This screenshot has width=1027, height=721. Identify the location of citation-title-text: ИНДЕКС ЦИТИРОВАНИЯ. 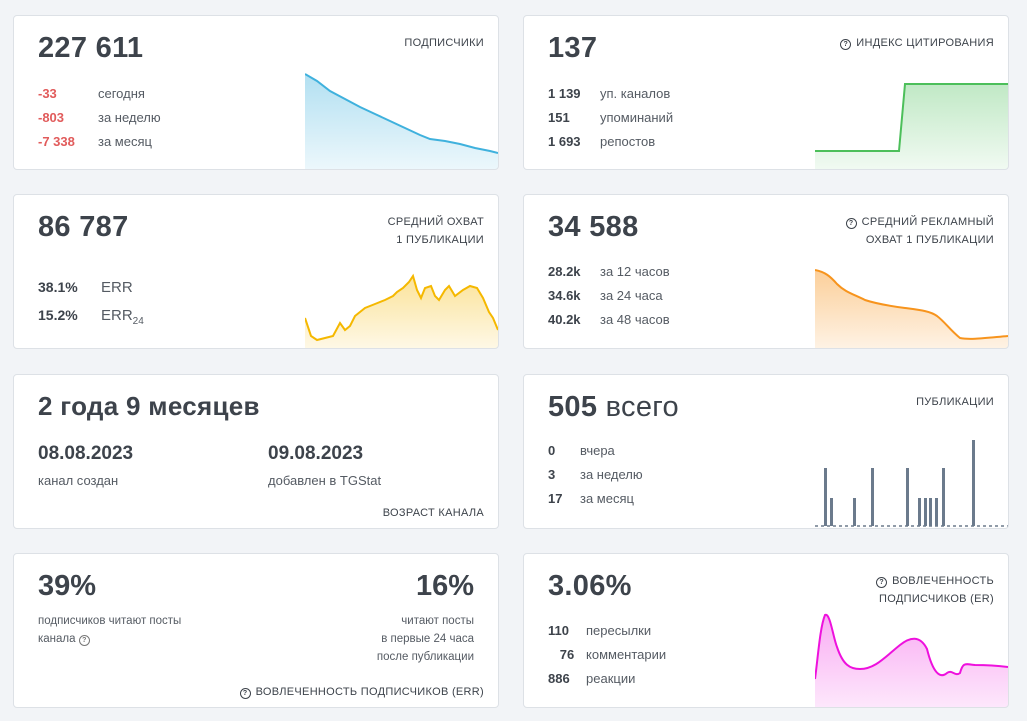
(925, 43).